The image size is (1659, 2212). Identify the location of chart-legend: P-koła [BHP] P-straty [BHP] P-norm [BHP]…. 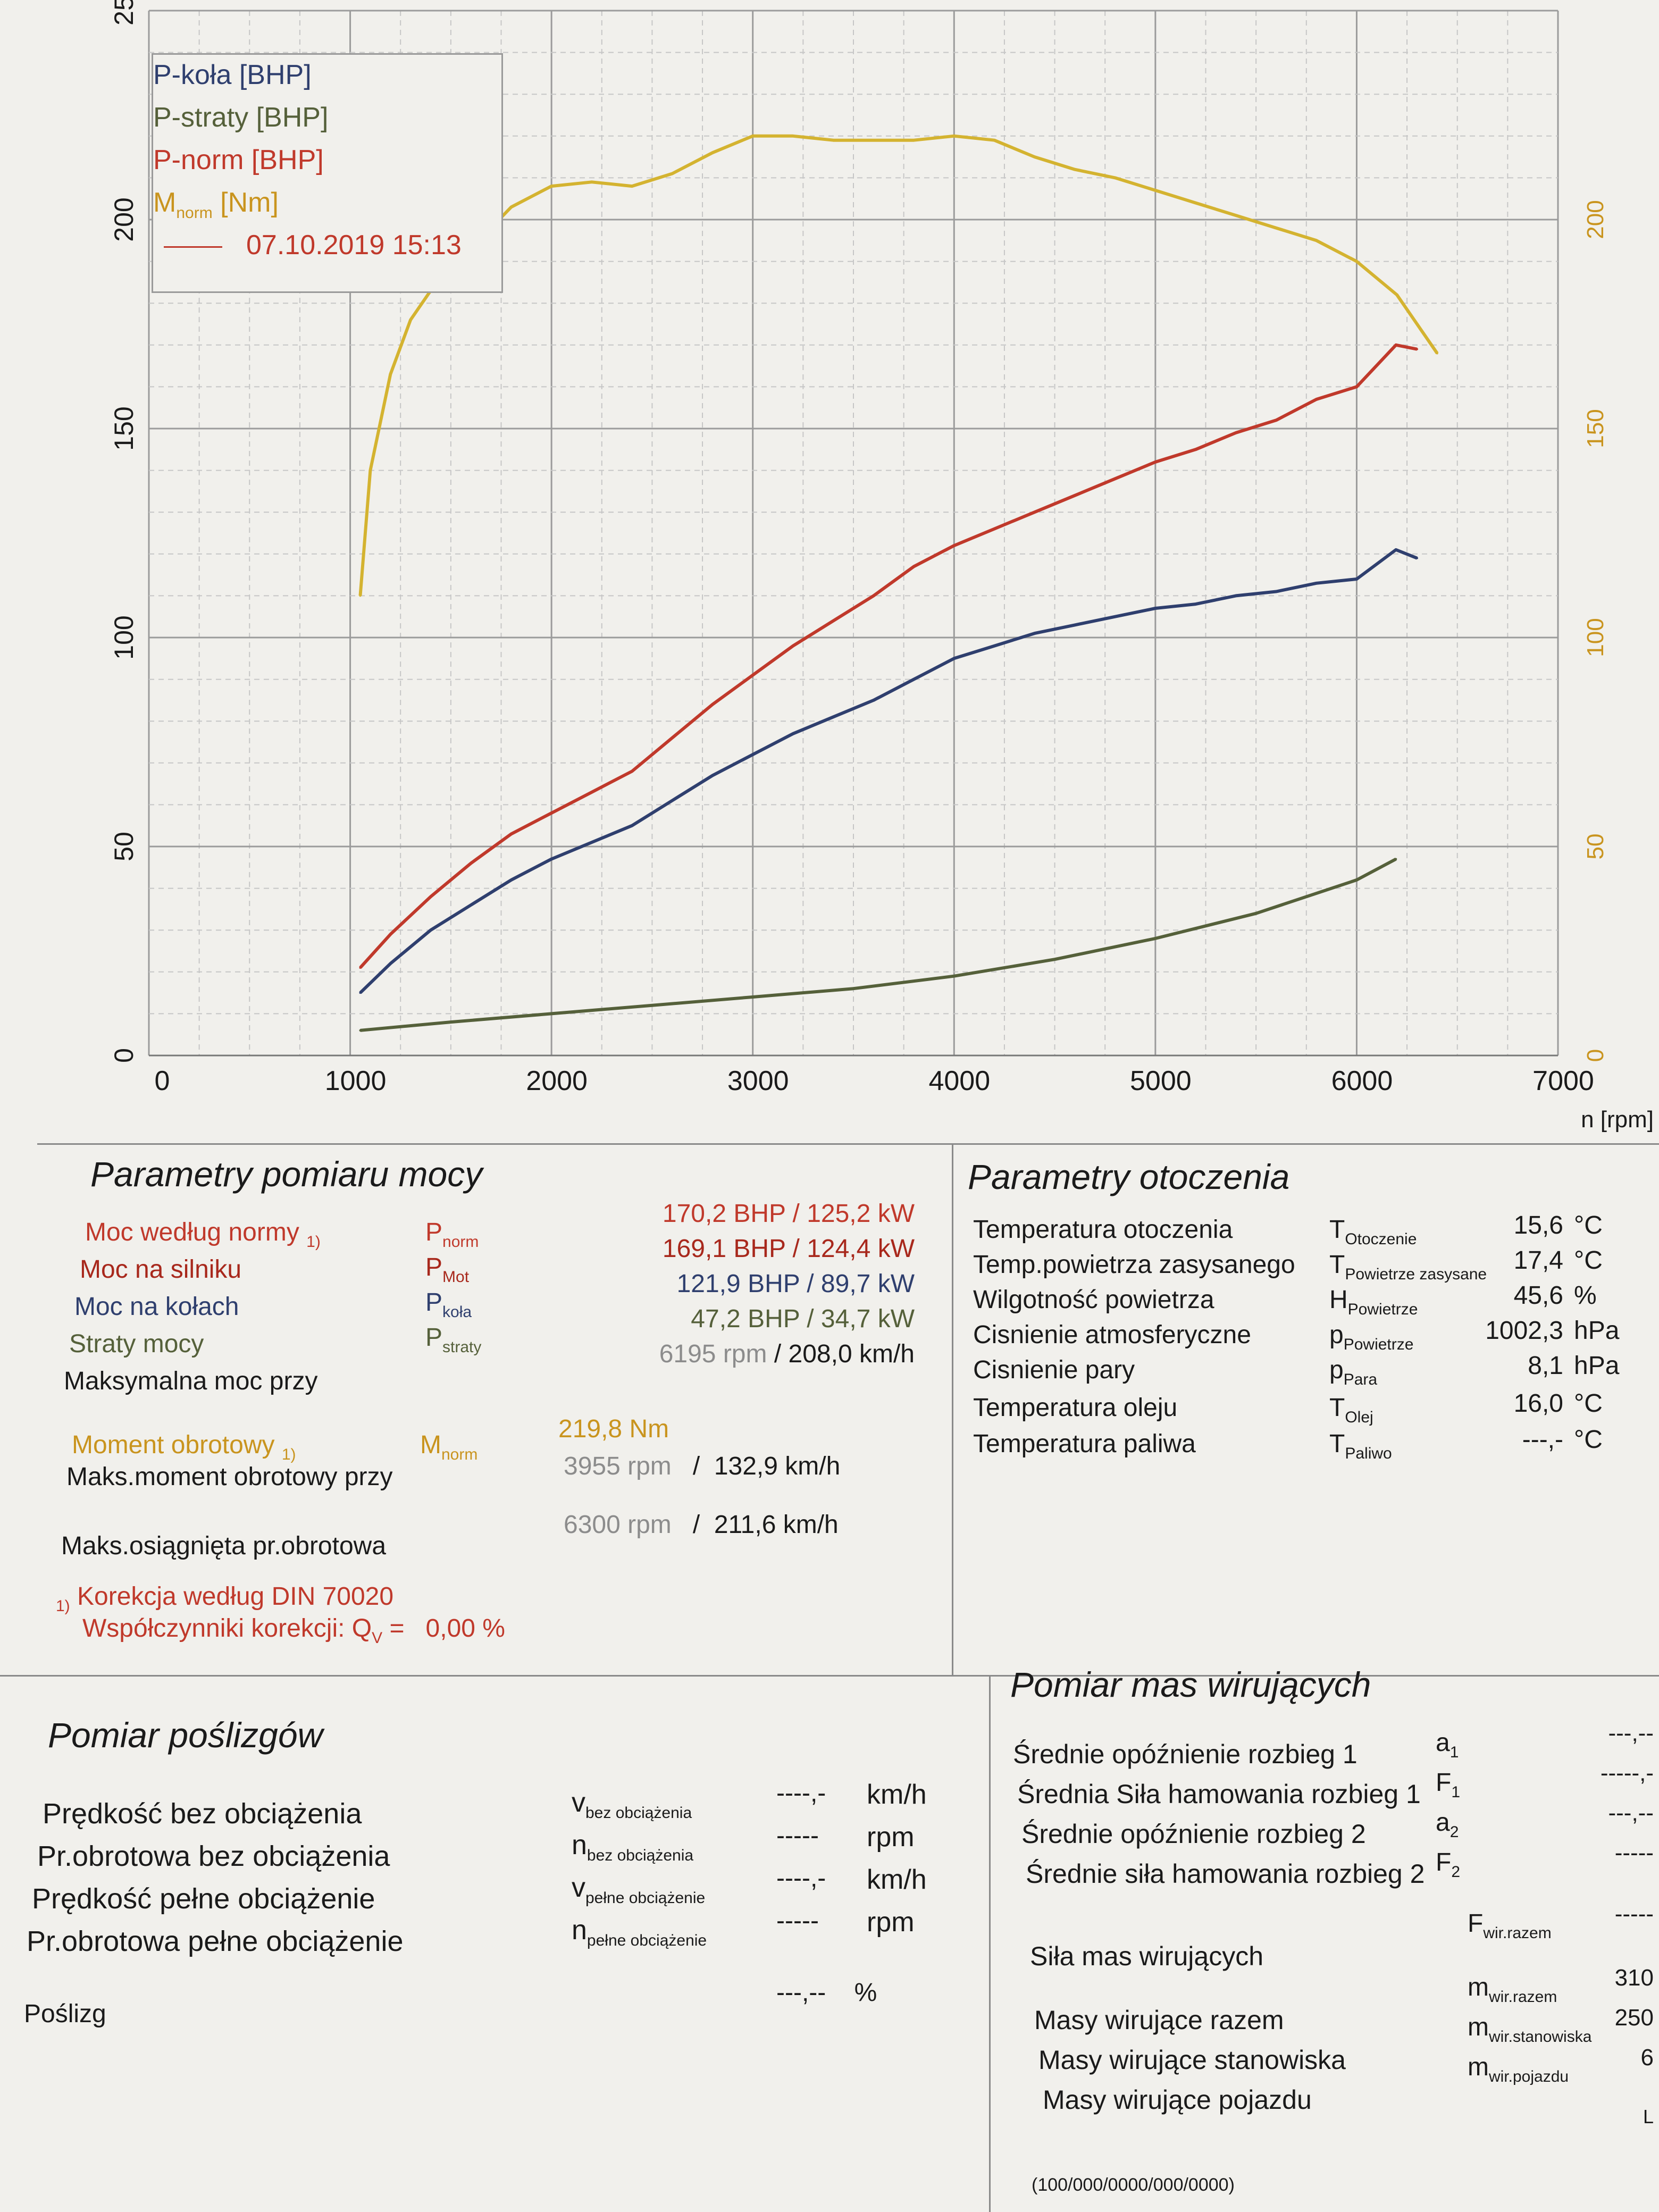
(327, 173).